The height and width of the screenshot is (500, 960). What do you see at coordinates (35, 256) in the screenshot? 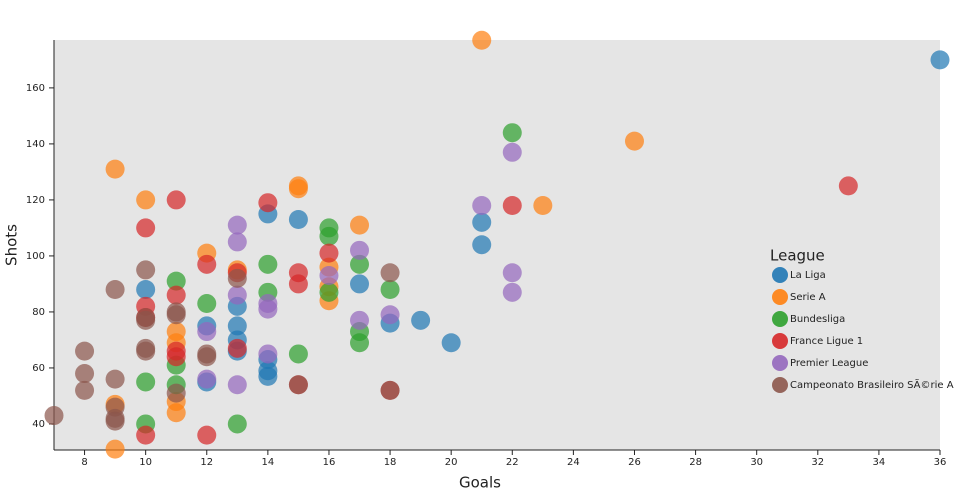
I see `y-tick-label: 100` at bounding box center [35, 256].